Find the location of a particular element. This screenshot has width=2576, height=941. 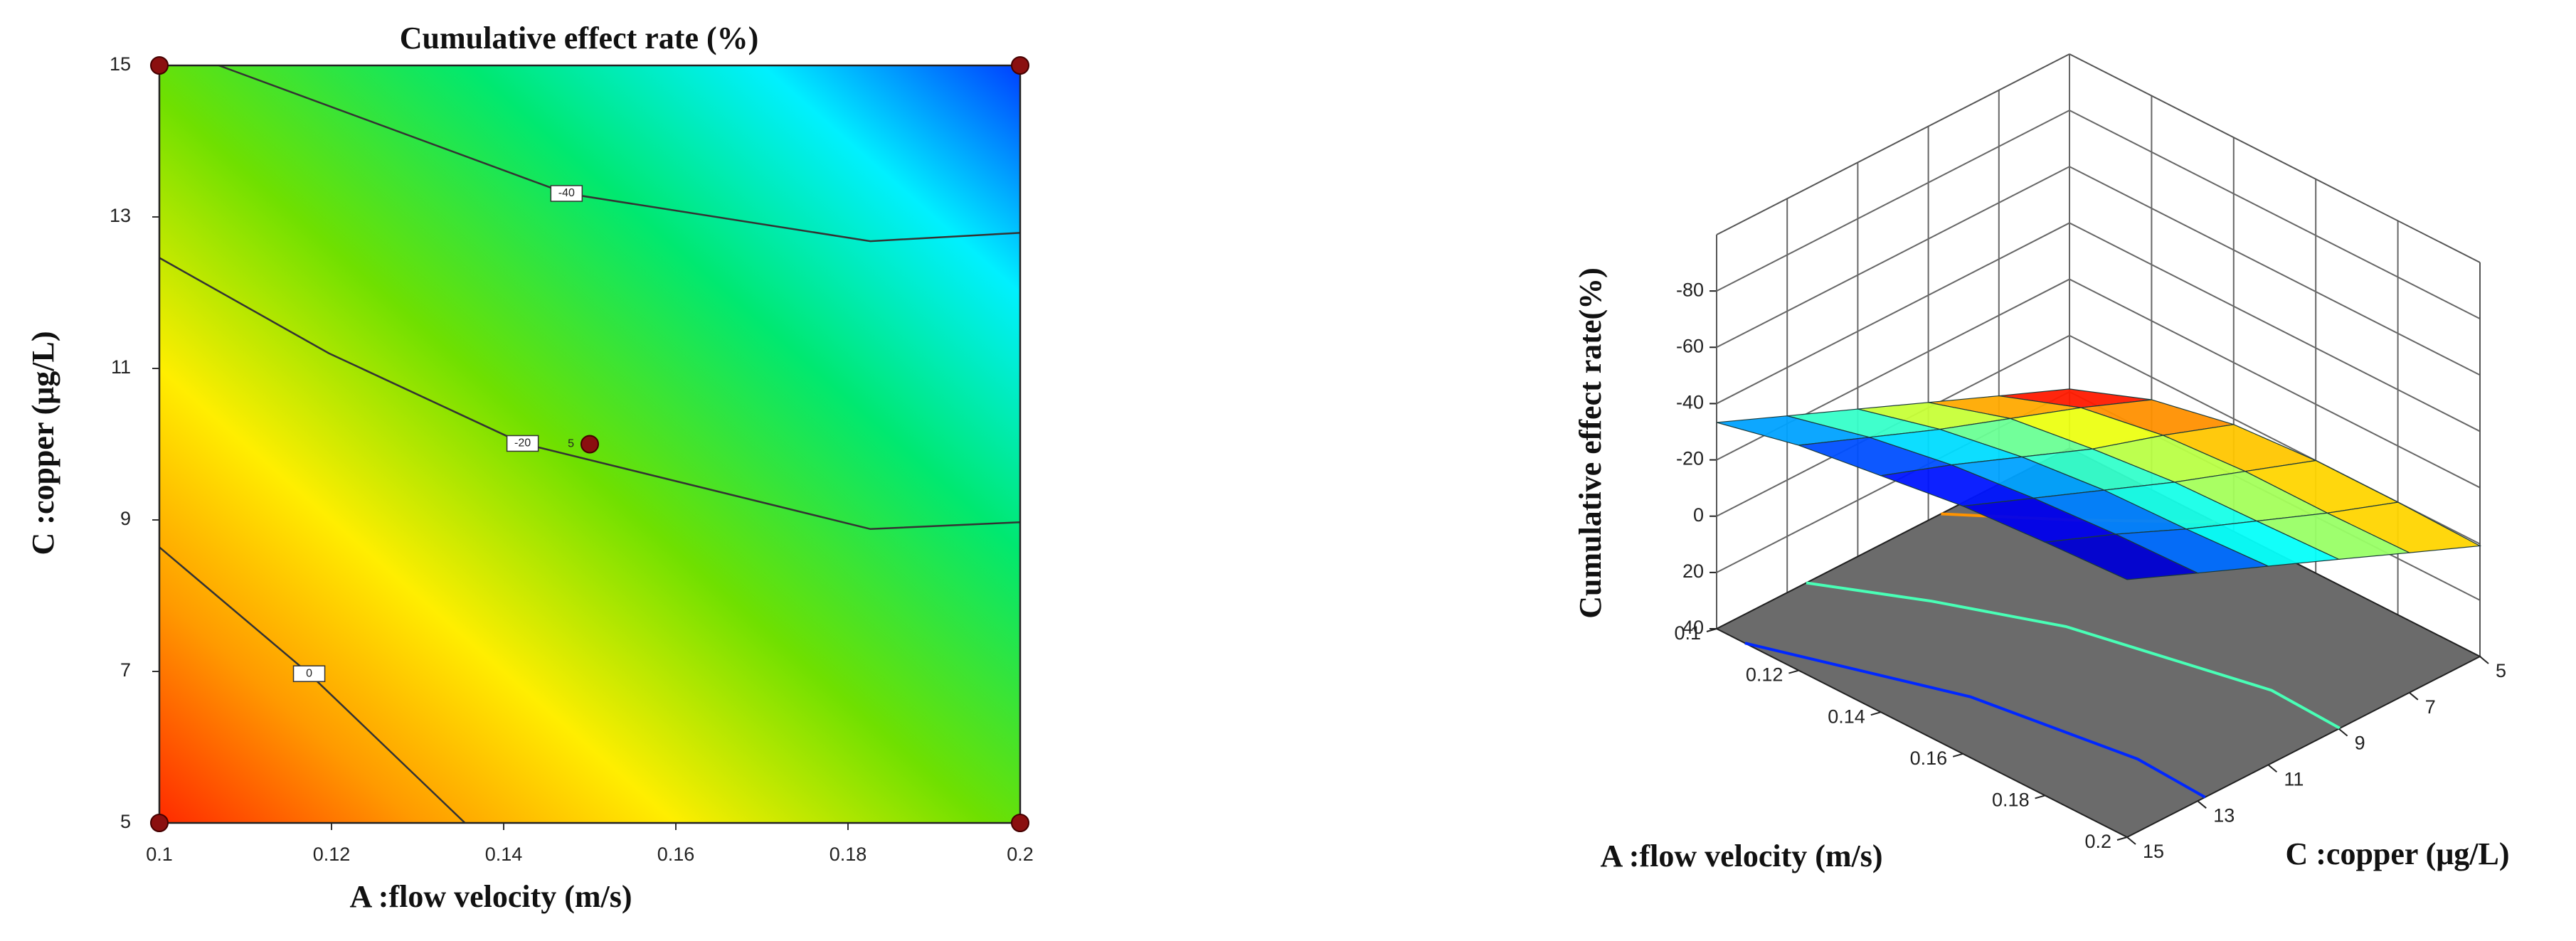

z-tick-label: 20 is located at coordinates (1693, 571).